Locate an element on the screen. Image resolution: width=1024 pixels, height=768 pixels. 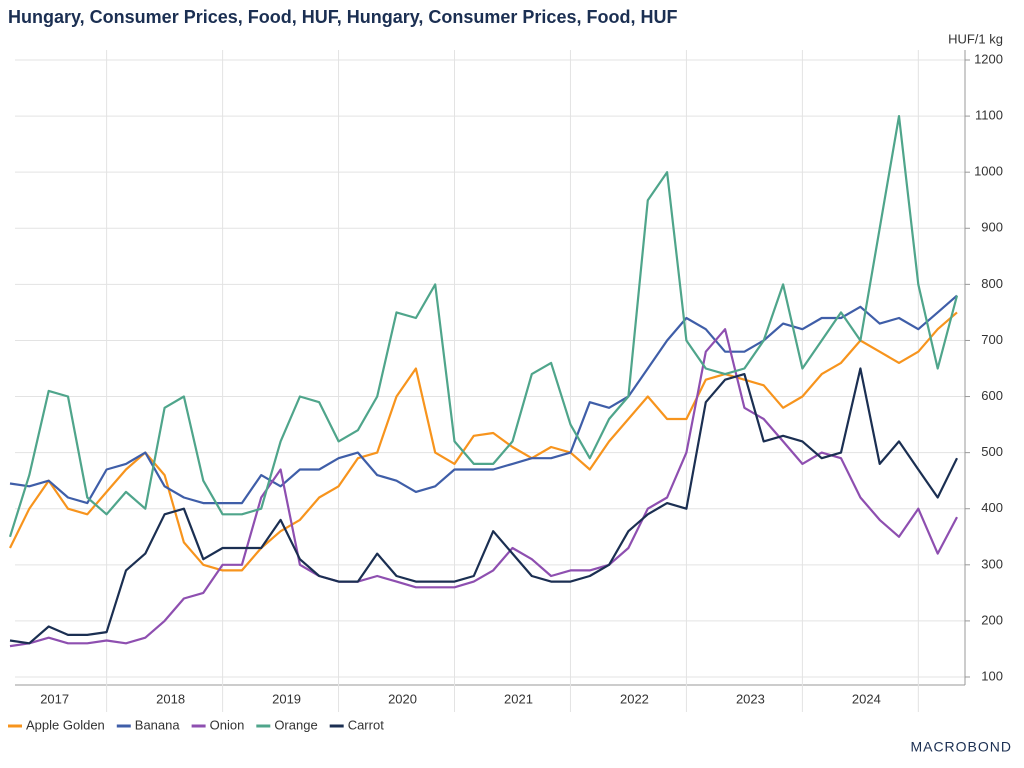
y-tick-label: 700 is located at coordinates (992, 339).